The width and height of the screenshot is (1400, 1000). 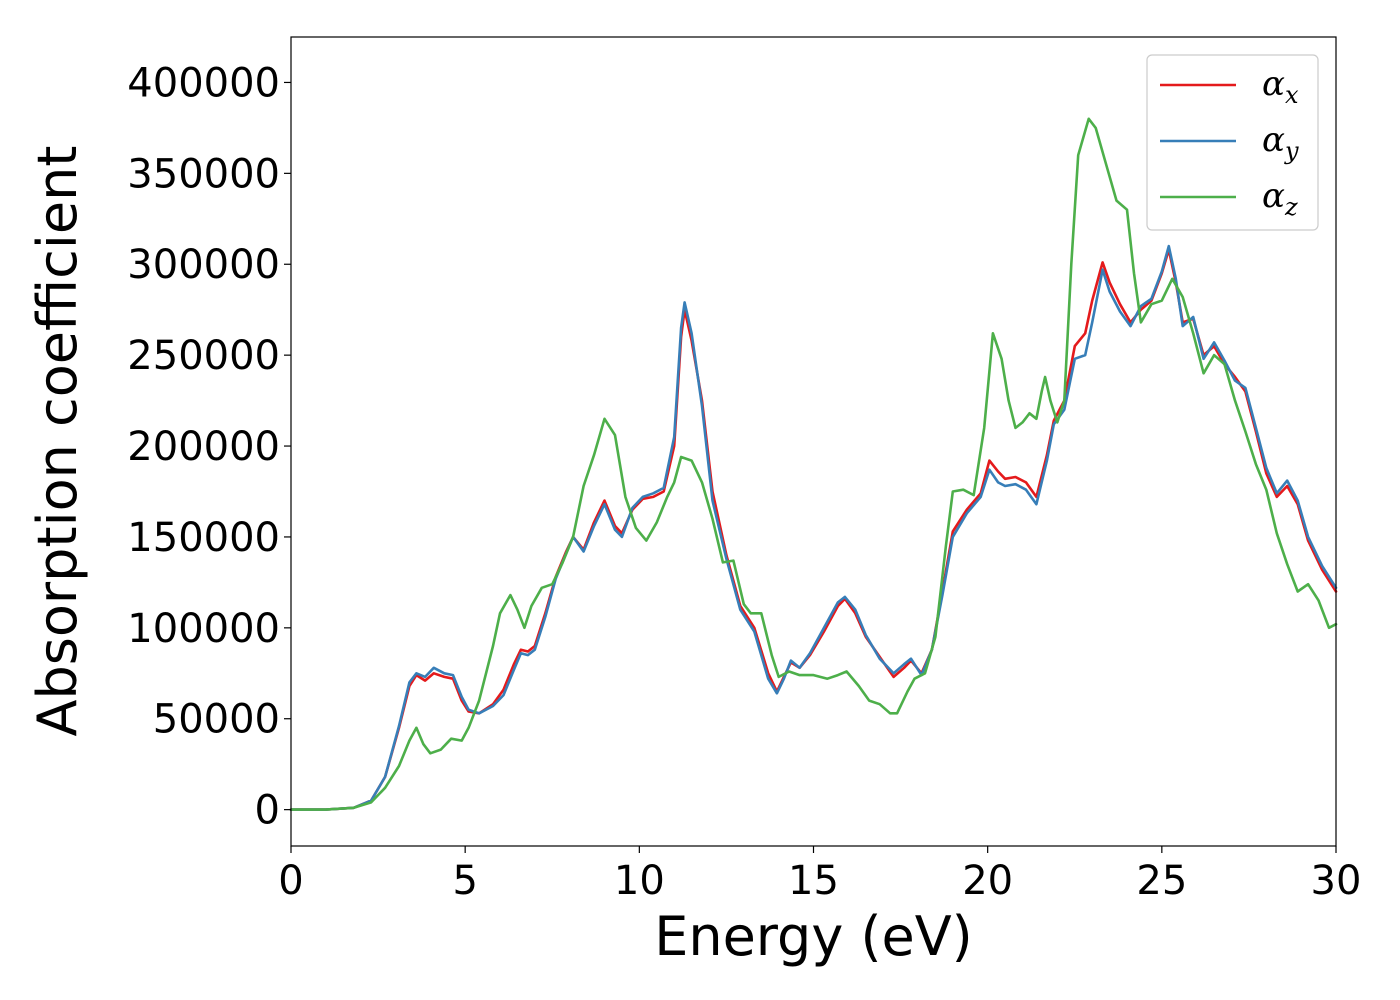 I want to click on y-tick-label: 250000, so click(x=203, y=356).